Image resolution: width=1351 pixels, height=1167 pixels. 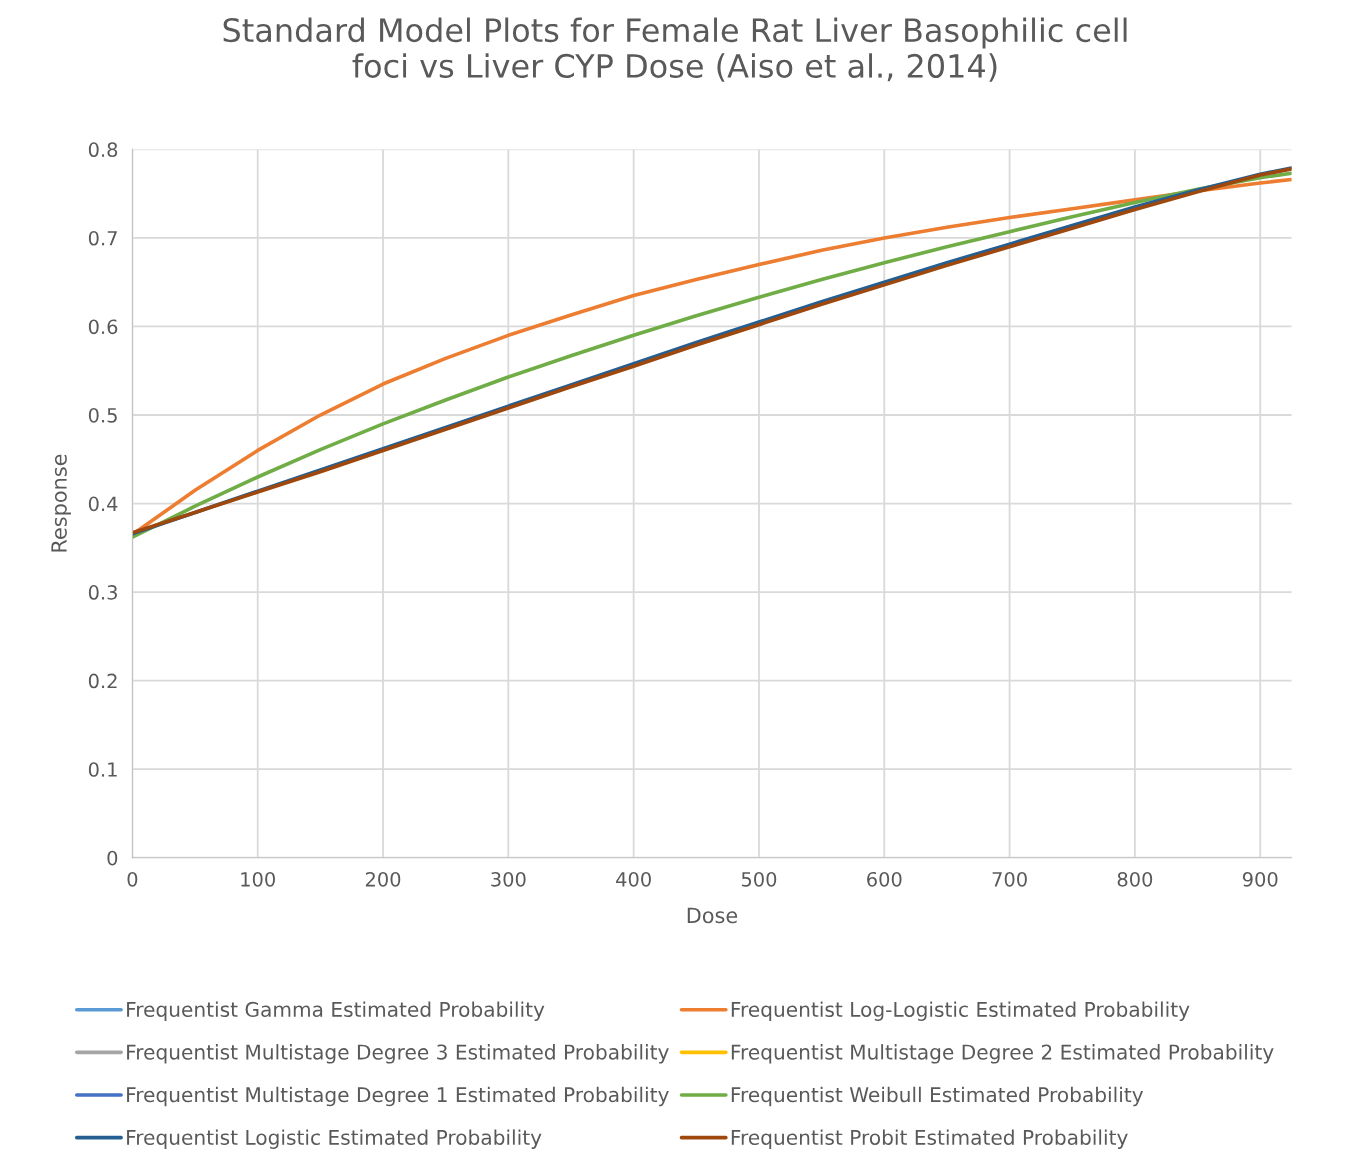 What do you see at coordinates (1009, 879) in the screenshot?
I see `x-tick-label: 700` at bounding box center [1009, 879].